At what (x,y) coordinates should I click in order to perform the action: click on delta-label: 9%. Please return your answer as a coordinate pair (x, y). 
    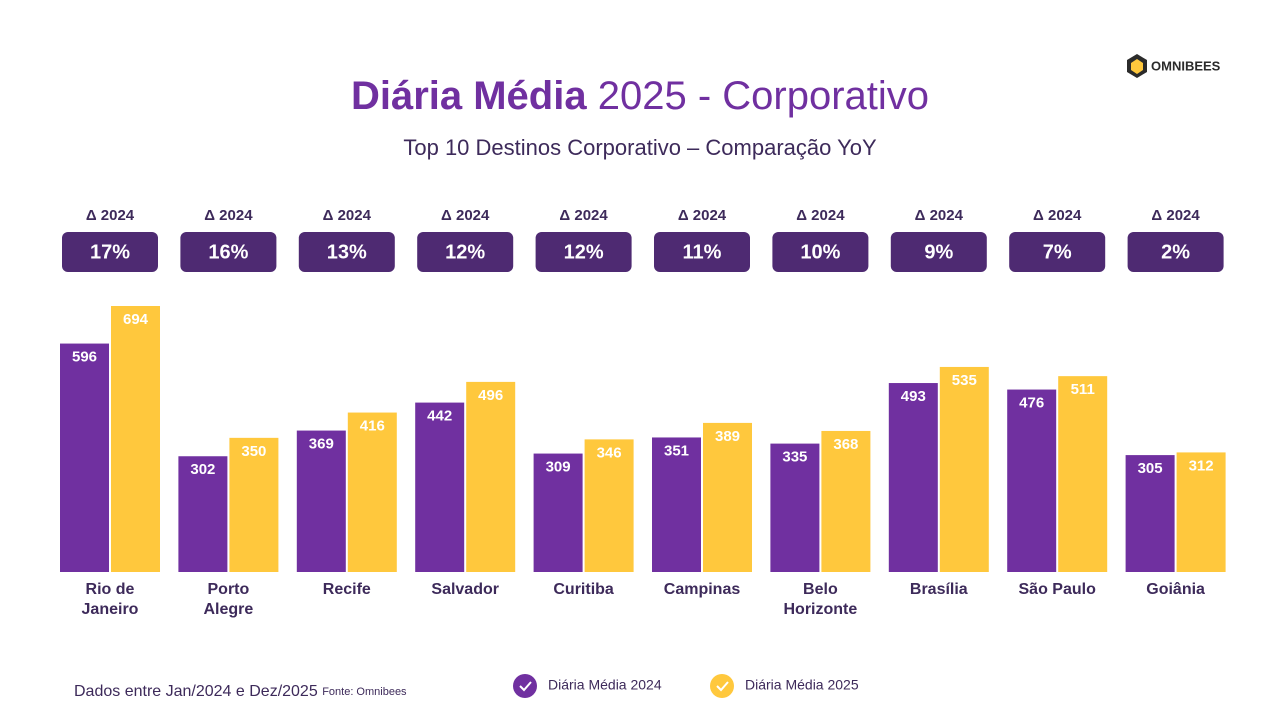
    Looking at the image, I should click on (938, 252).